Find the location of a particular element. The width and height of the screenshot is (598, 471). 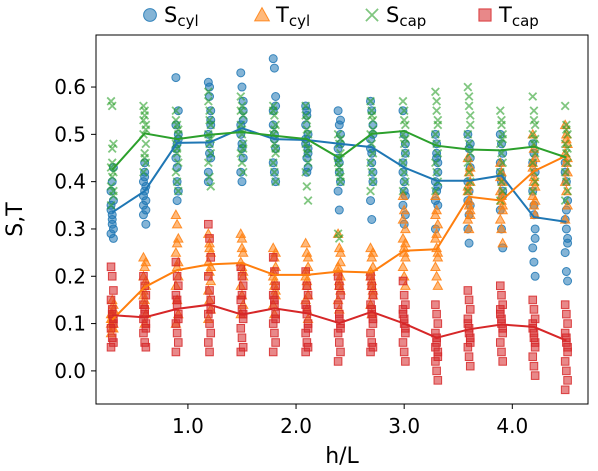

x-tick-label: 1.0 is located at coordinates (188, 426).